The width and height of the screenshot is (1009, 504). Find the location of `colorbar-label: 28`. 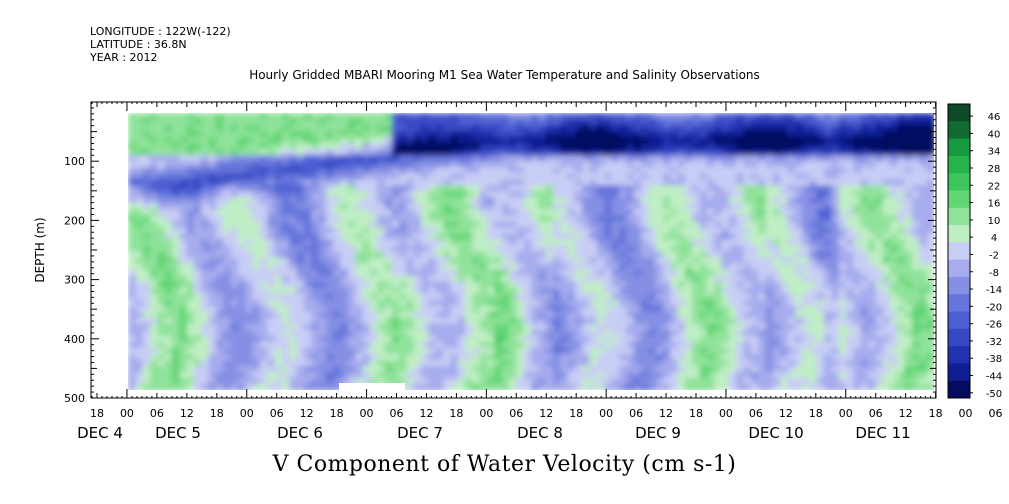

colorbar-label: 28 is located at coordinates (994, 169).